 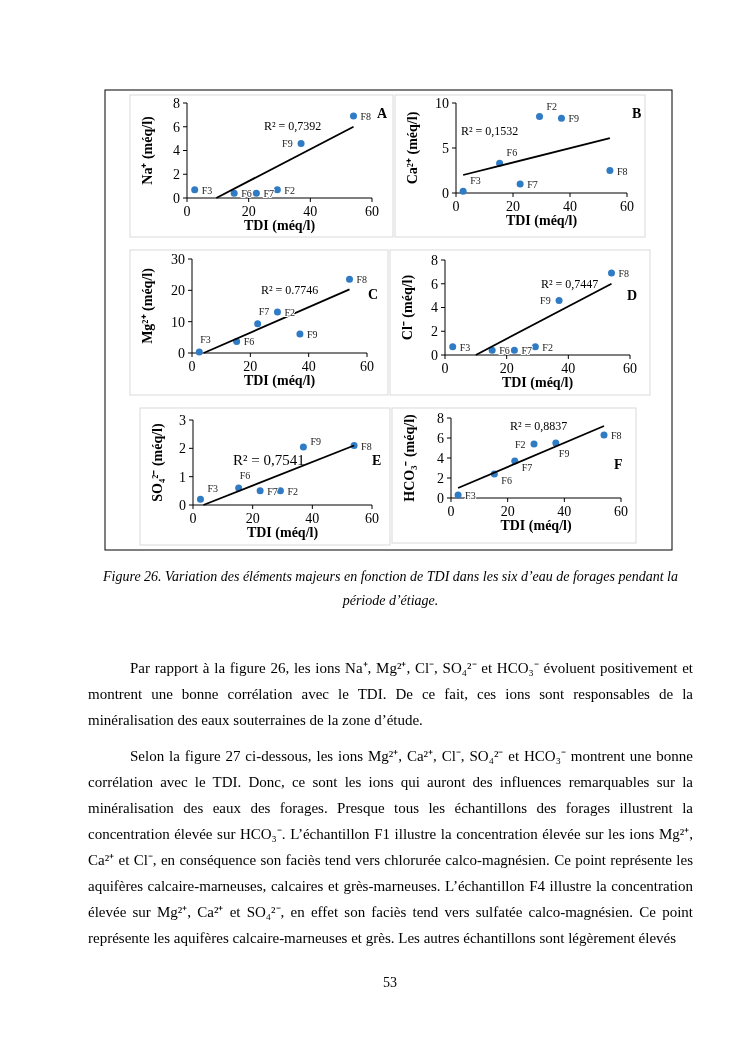 I want to click on y-axis-title: HCO₃⁻ (méq/l), so click(x=410, y=457).